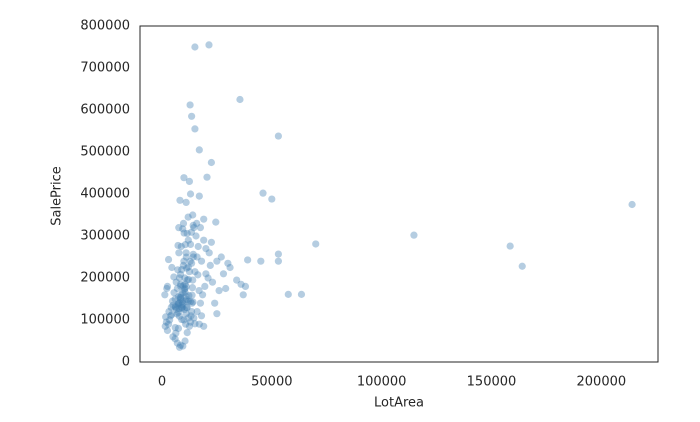  Describe the element at coordinates (105, 152) in the screenshot. I see `y-tick-label: 500000` at that location.